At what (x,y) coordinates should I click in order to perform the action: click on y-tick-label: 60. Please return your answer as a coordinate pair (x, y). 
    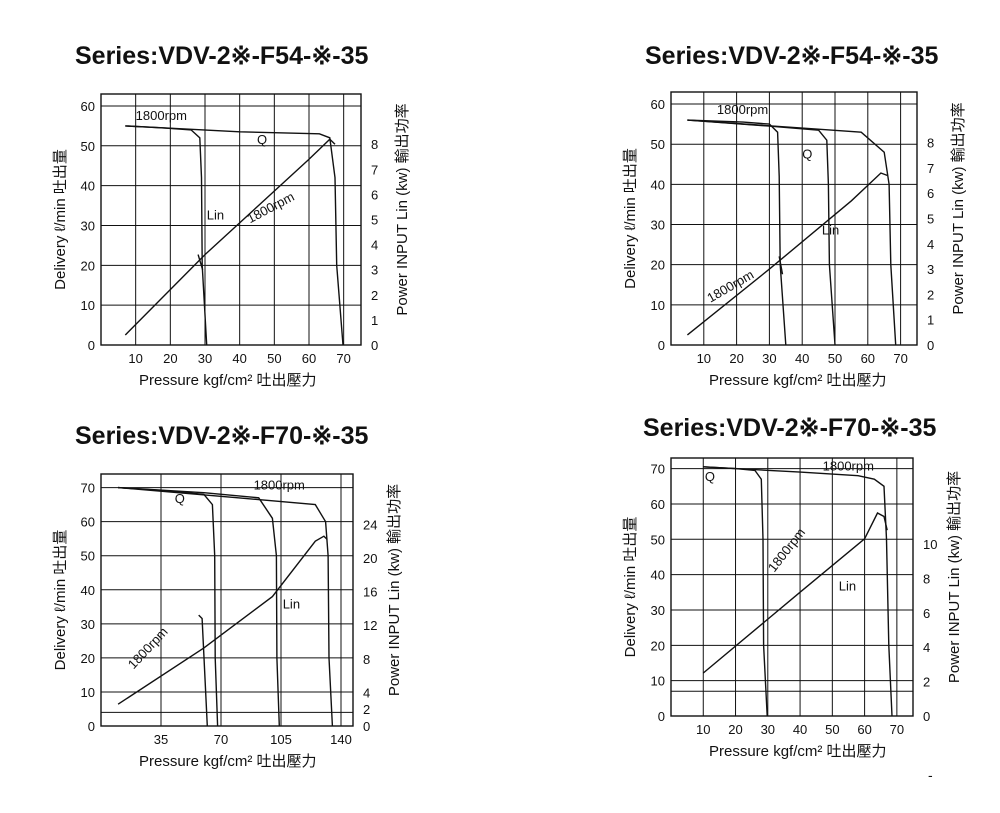
    Looking at the image, I should click on (658, 104).